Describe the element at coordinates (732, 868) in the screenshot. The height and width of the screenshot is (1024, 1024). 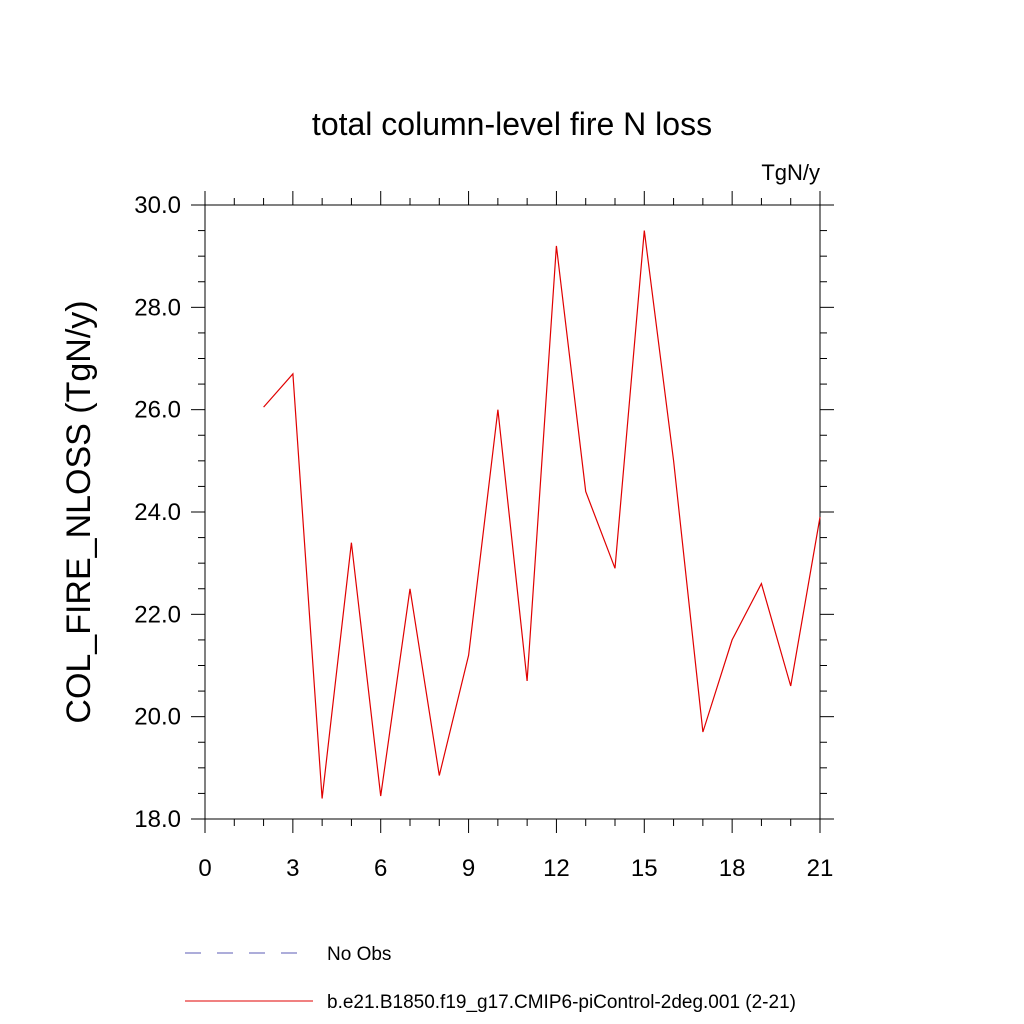
I see `x-tick-label: 18` at that location.